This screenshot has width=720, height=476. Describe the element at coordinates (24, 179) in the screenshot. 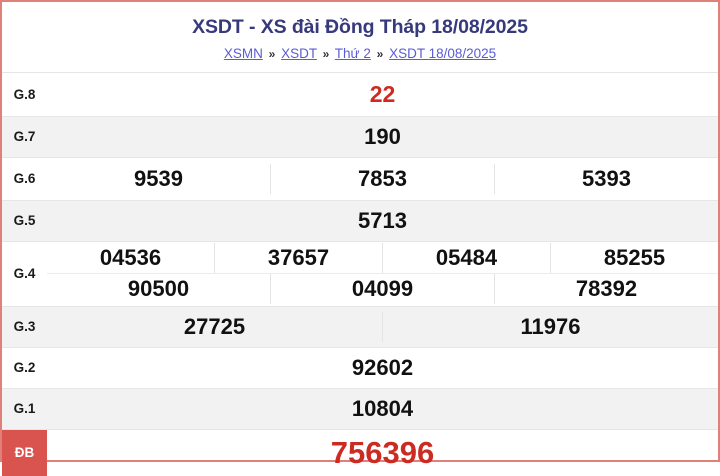

I see `prize-label-g6: G.6` at that location.